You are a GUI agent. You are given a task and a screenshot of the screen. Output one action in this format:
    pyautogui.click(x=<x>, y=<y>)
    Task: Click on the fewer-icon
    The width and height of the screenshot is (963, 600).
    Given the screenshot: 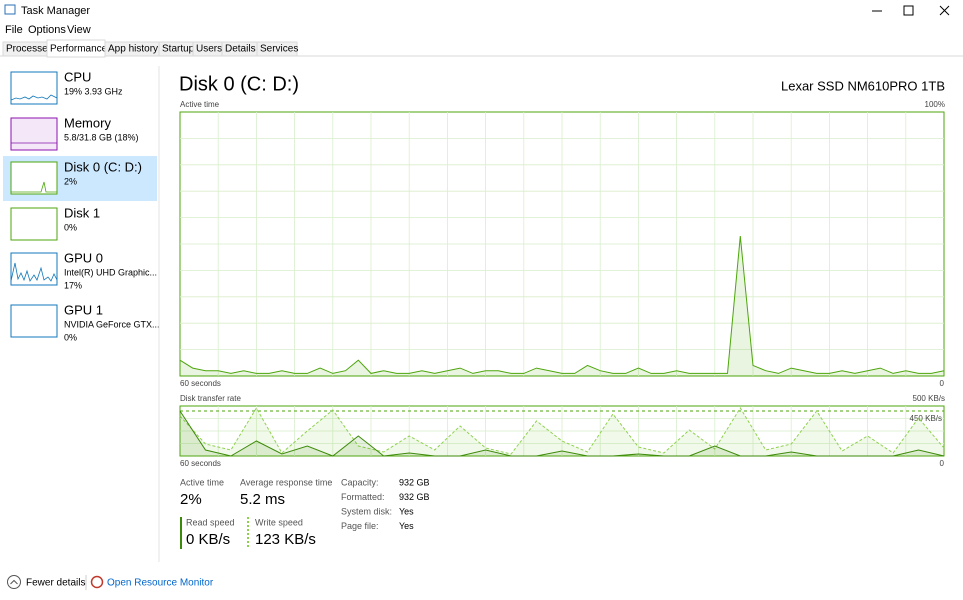 What is the action you would take?
    pyautogui.click(x=14, y=582)
    